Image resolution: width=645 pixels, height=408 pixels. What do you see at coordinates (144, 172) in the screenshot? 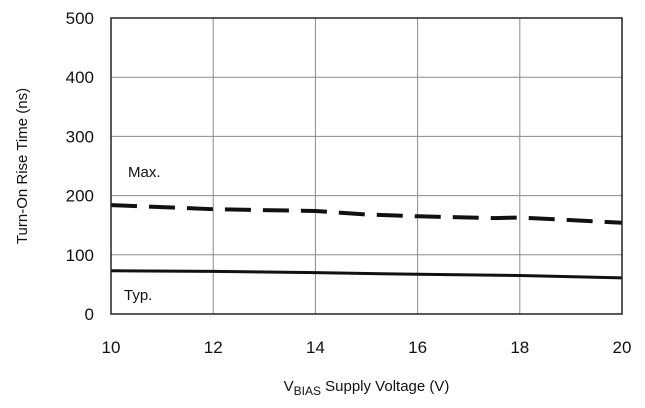
I see `series-label-max: Max.` at bounding box center [144, 172].